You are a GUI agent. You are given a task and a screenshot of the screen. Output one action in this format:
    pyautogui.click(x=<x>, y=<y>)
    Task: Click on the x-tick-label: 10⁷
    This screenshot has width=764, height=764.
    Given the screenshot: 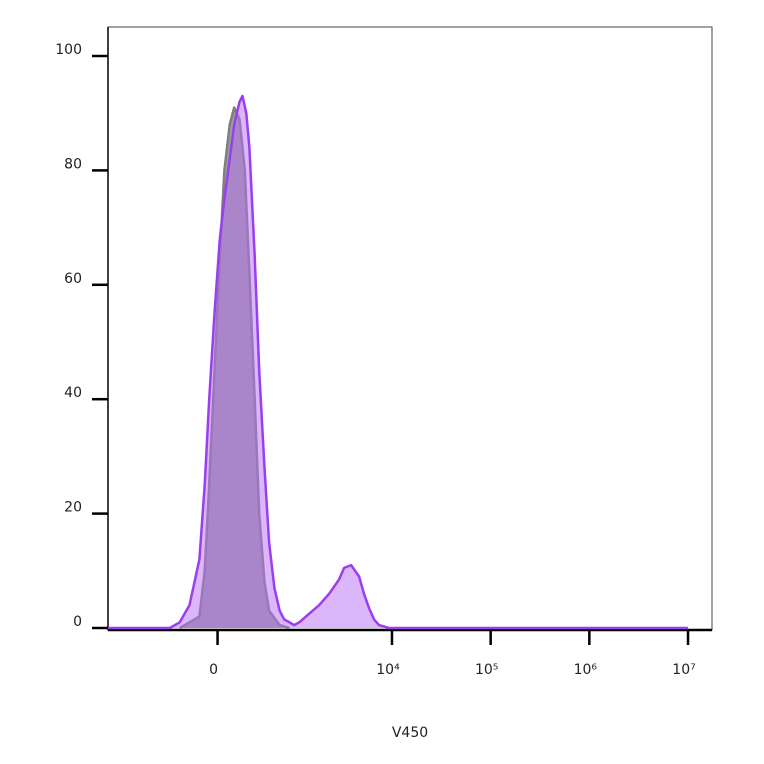 What is the action you would take?
    pyautogui.click(x=683, y=670)
    